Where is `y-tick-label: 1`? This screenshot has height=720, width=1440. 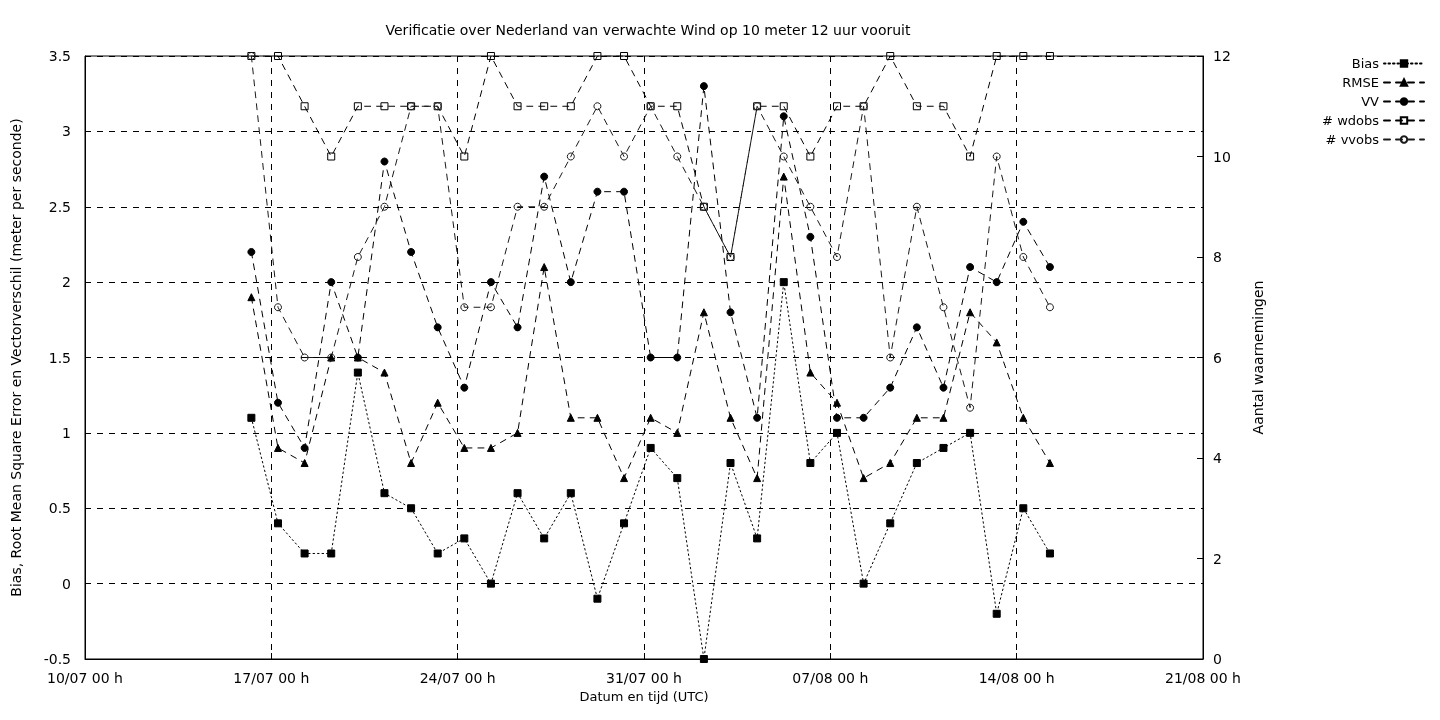
y-tick-label: 1 is located at coordinates (66, 432).